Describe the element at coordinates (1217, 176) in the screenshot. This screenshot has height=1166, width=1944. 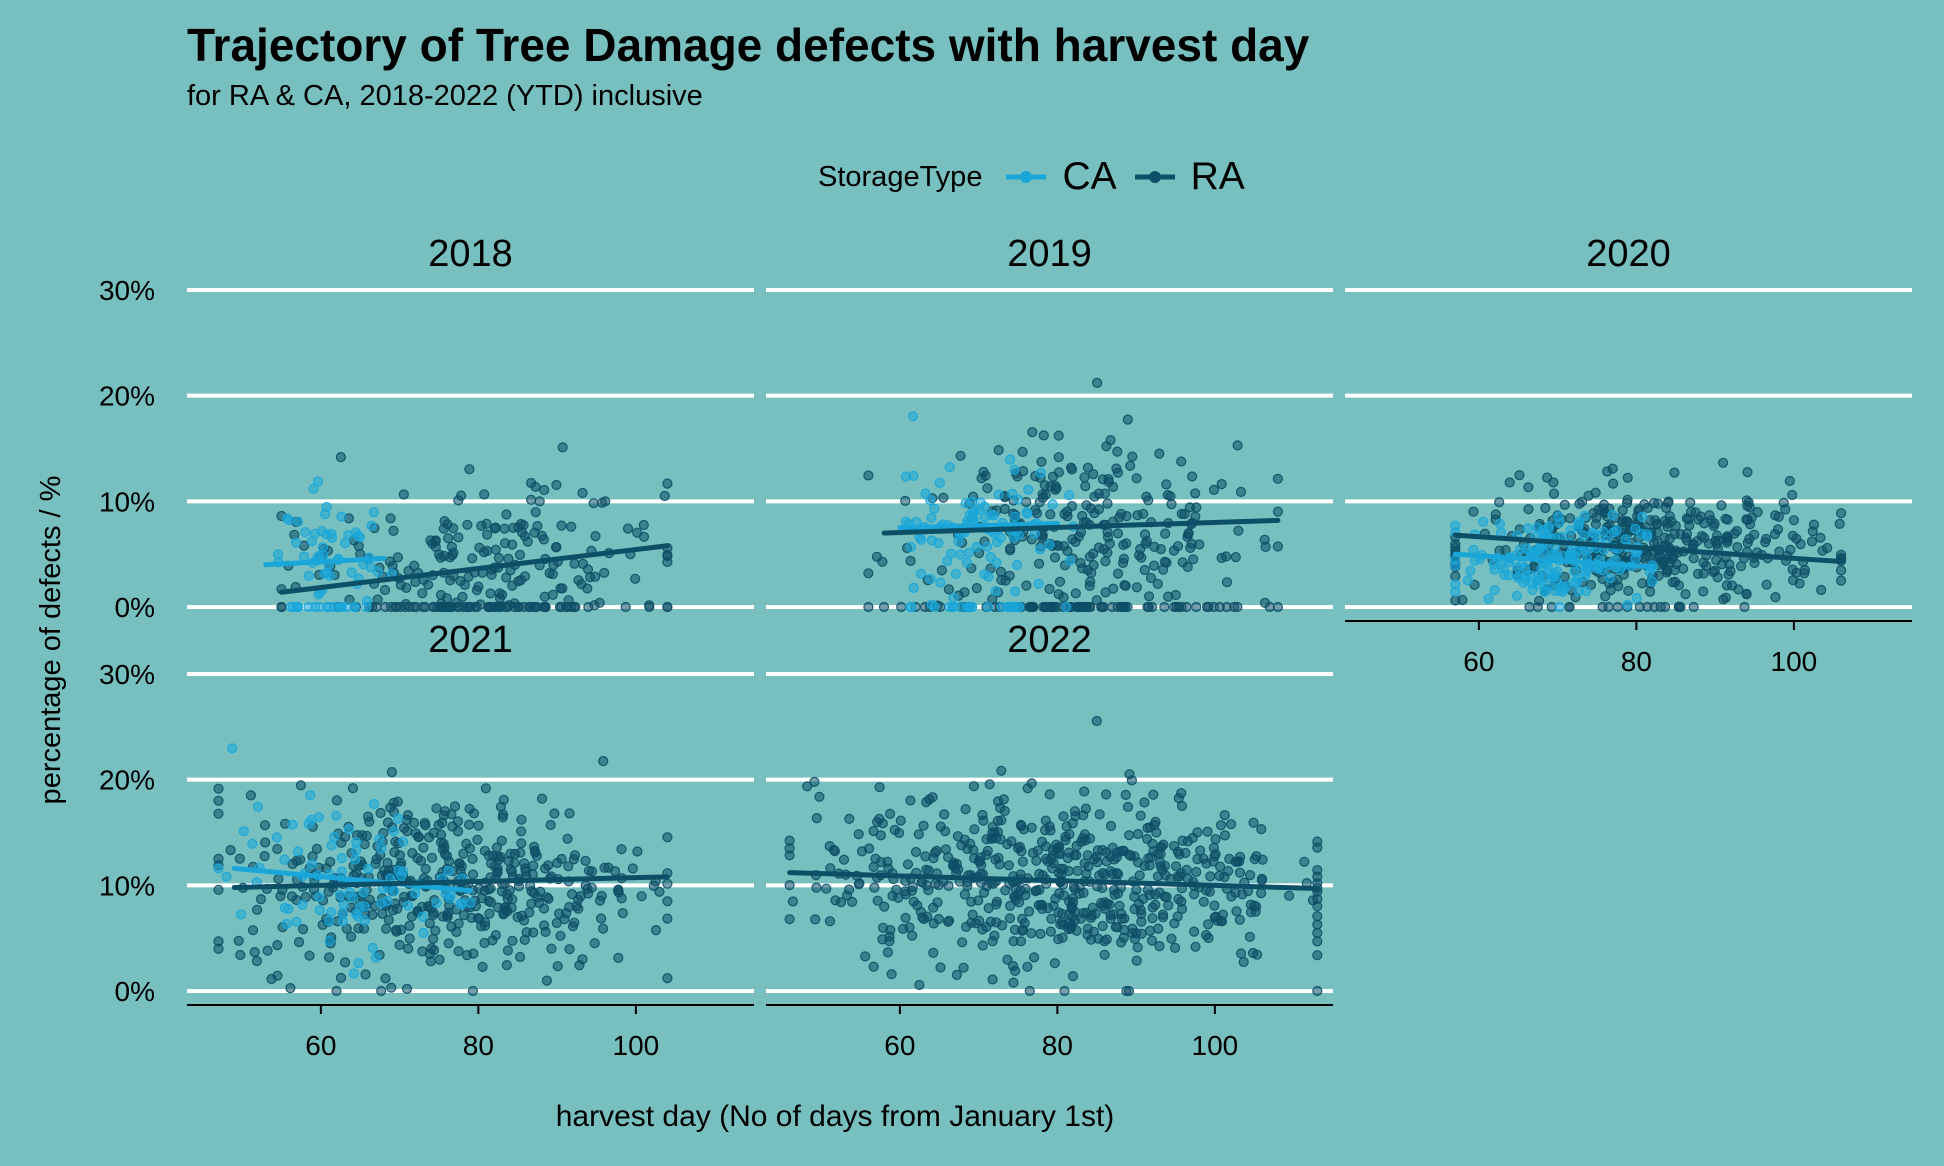
I see `legend-label-ra: RA` at that location.